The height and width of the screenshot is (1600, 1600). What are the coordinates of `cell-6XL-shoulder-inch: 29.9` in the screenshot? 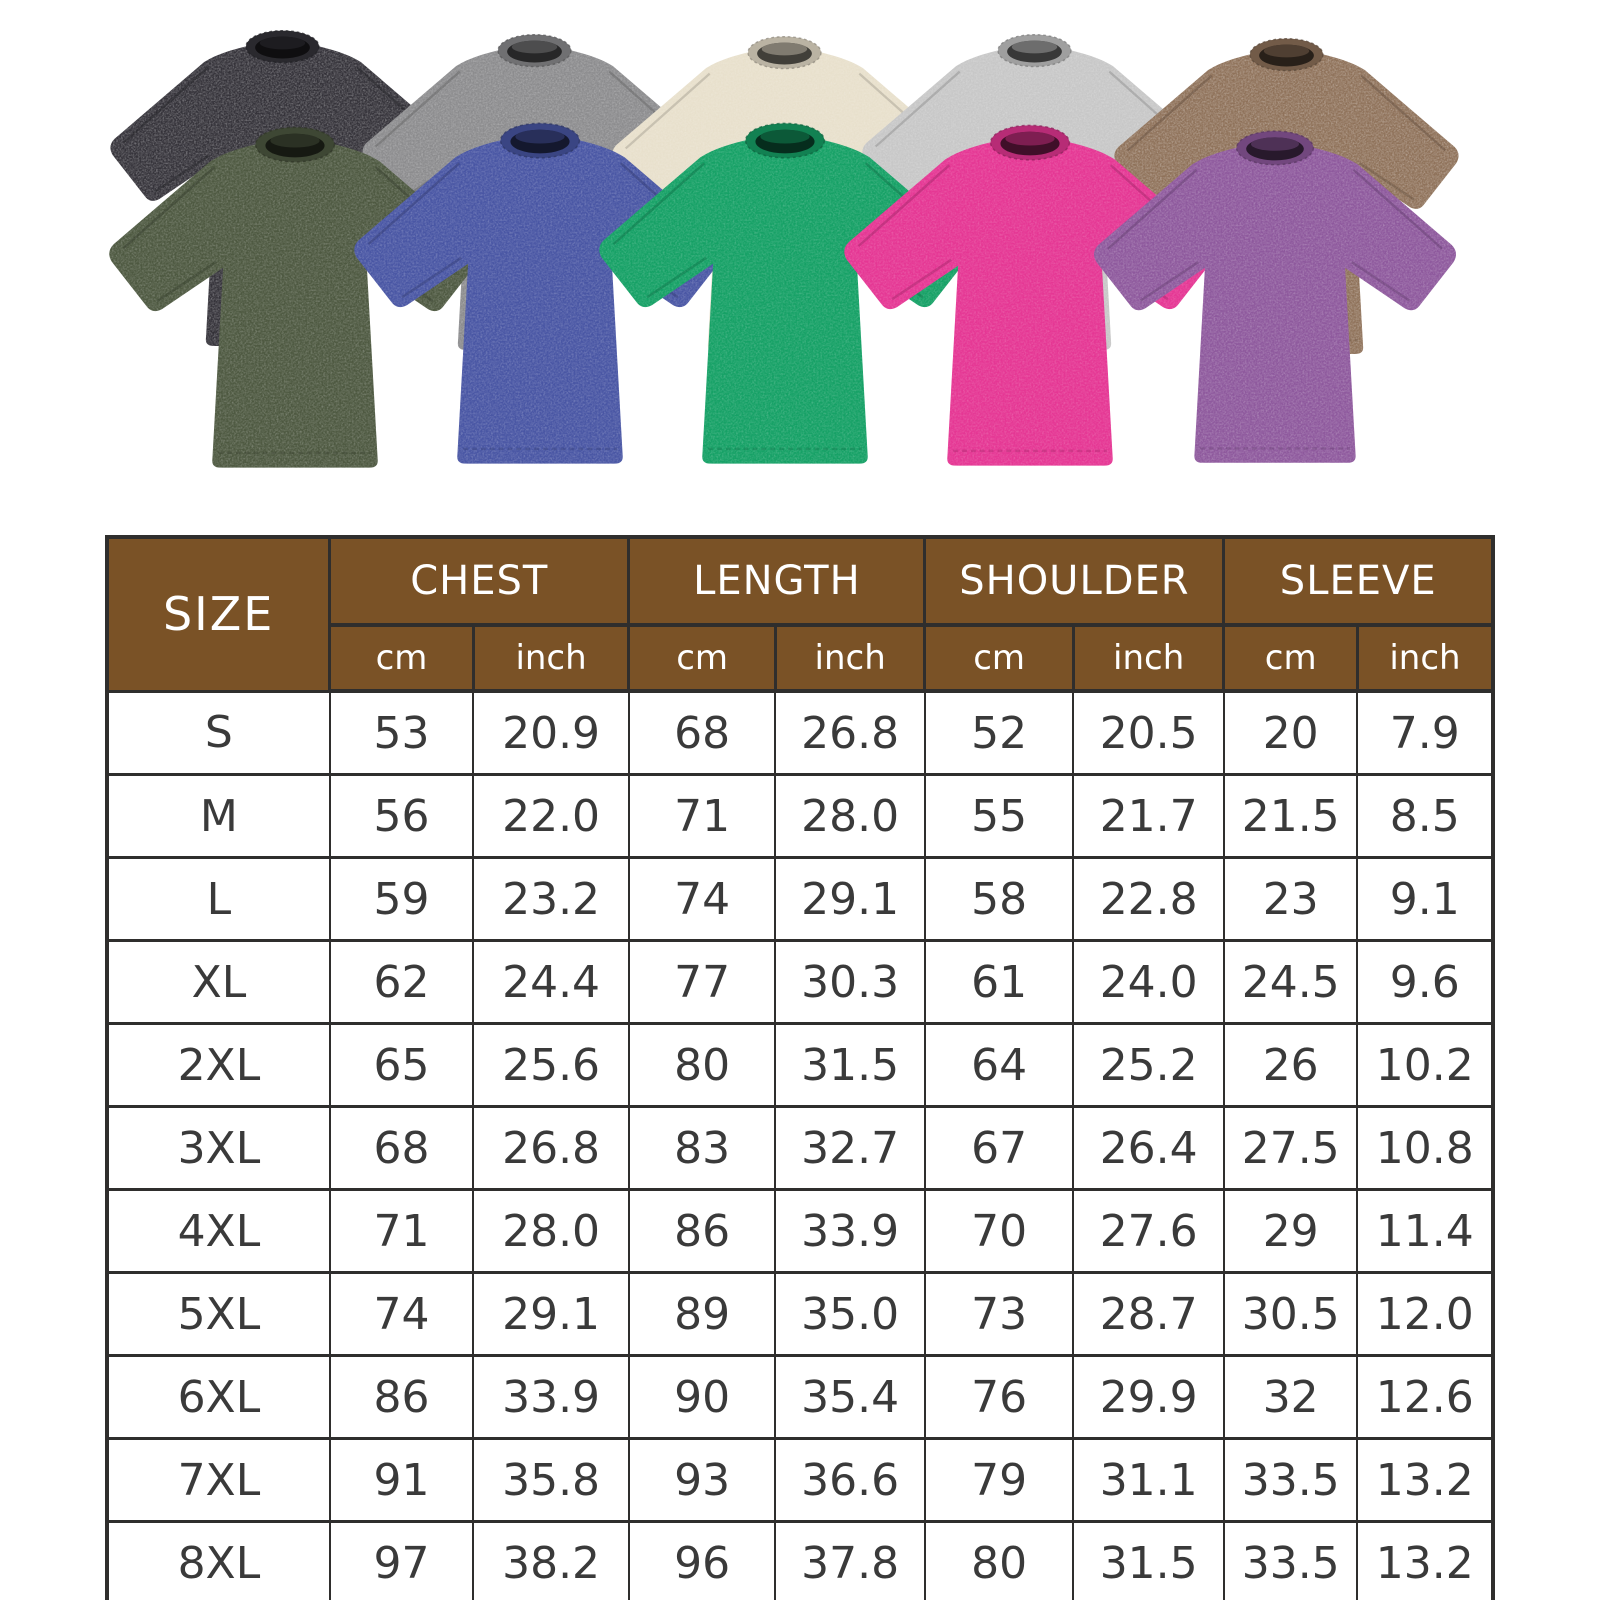 It's located at (1148, 1397).